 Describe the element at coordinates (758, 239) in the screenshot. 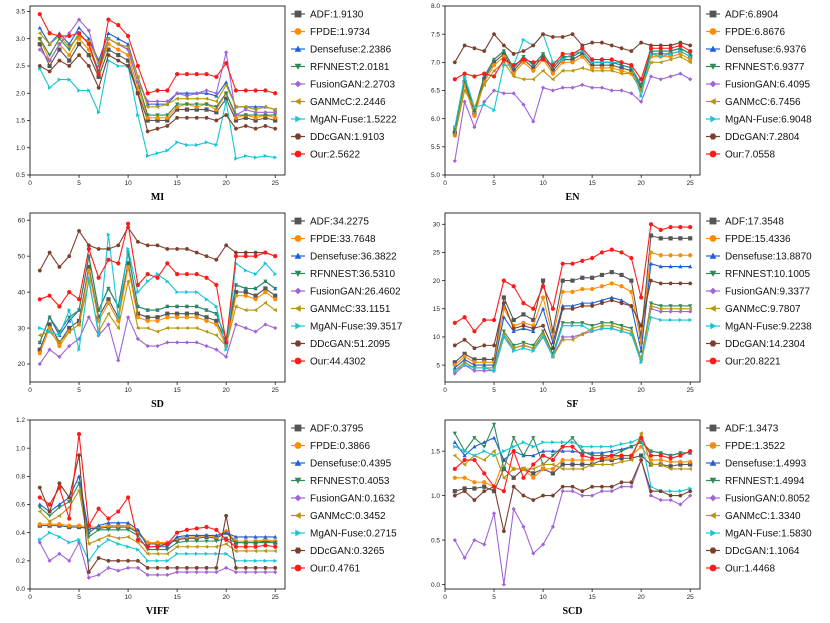

I see `legend-label-fpde: FPDE:15.4336` at that location.